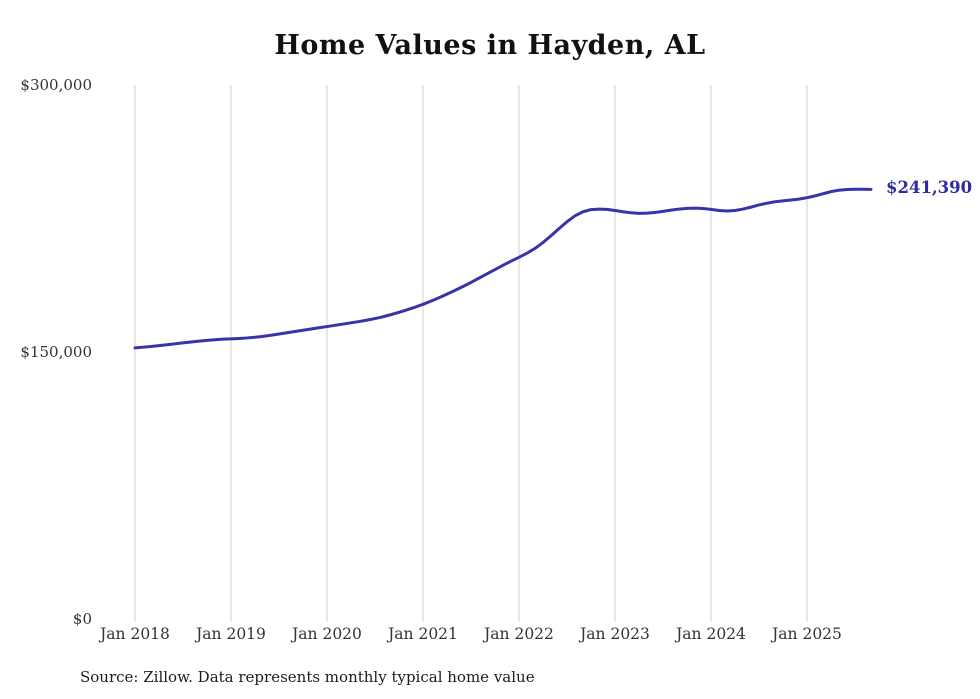  I want to click on x-axis-tick-jan-2025: Jan 2025, so click(807, 634).